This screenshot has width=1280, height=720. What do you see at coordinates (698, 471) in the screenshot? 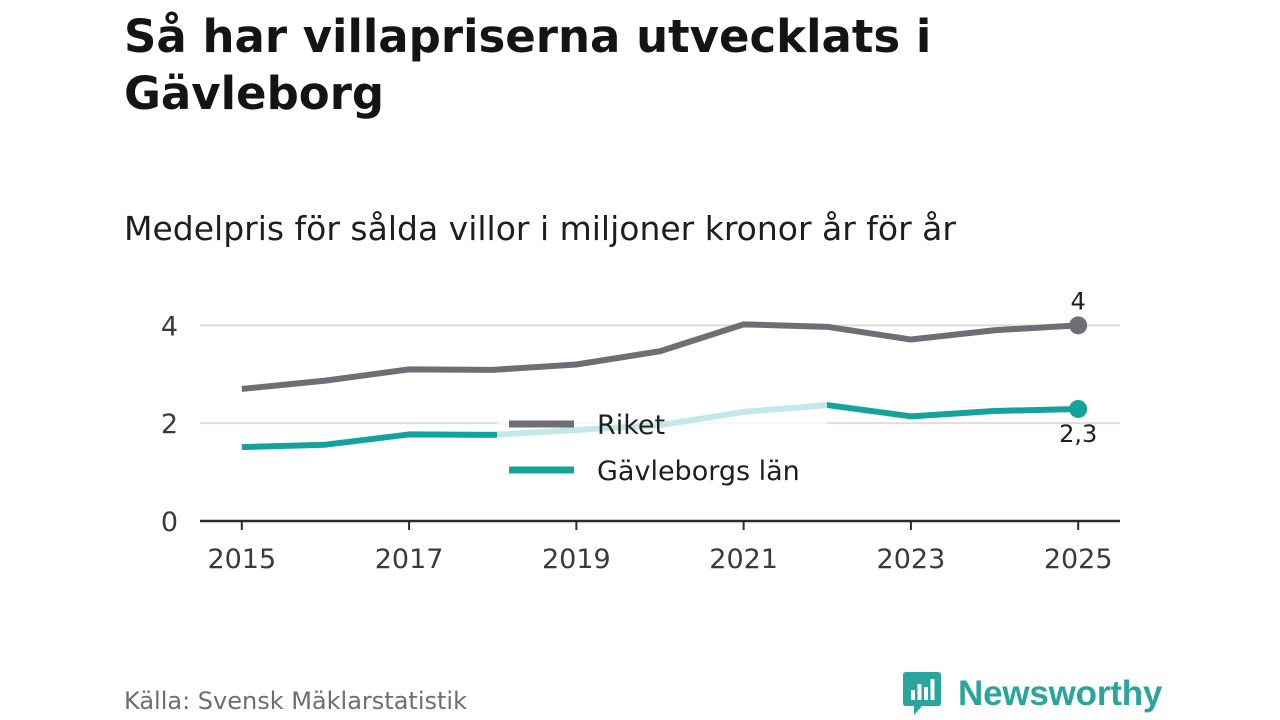
I see `legend-label: Gävleborgs län` at bounding box center [698, 471].